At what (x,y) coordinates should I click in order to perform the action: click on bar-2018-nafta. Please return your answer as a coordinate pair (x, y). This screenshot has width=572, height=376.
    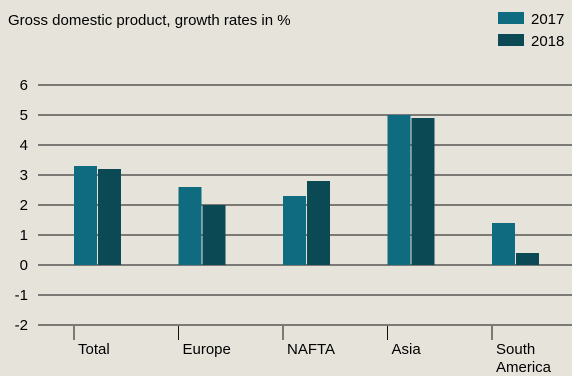
    Looking at the image, I should click on (318, 223).